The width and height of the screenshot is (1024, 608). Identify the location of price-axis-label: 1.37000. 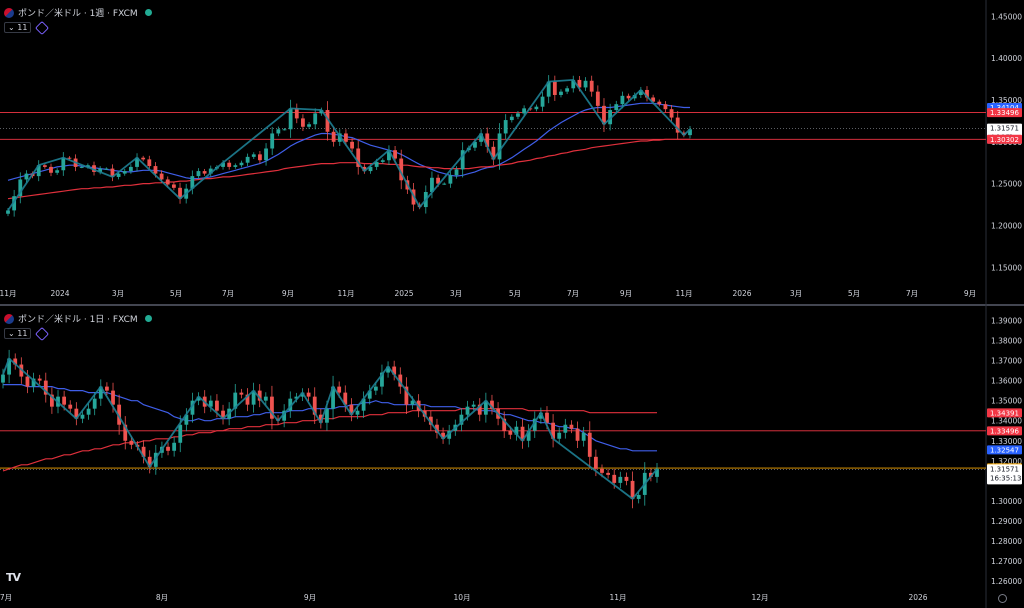
(1006, 361).